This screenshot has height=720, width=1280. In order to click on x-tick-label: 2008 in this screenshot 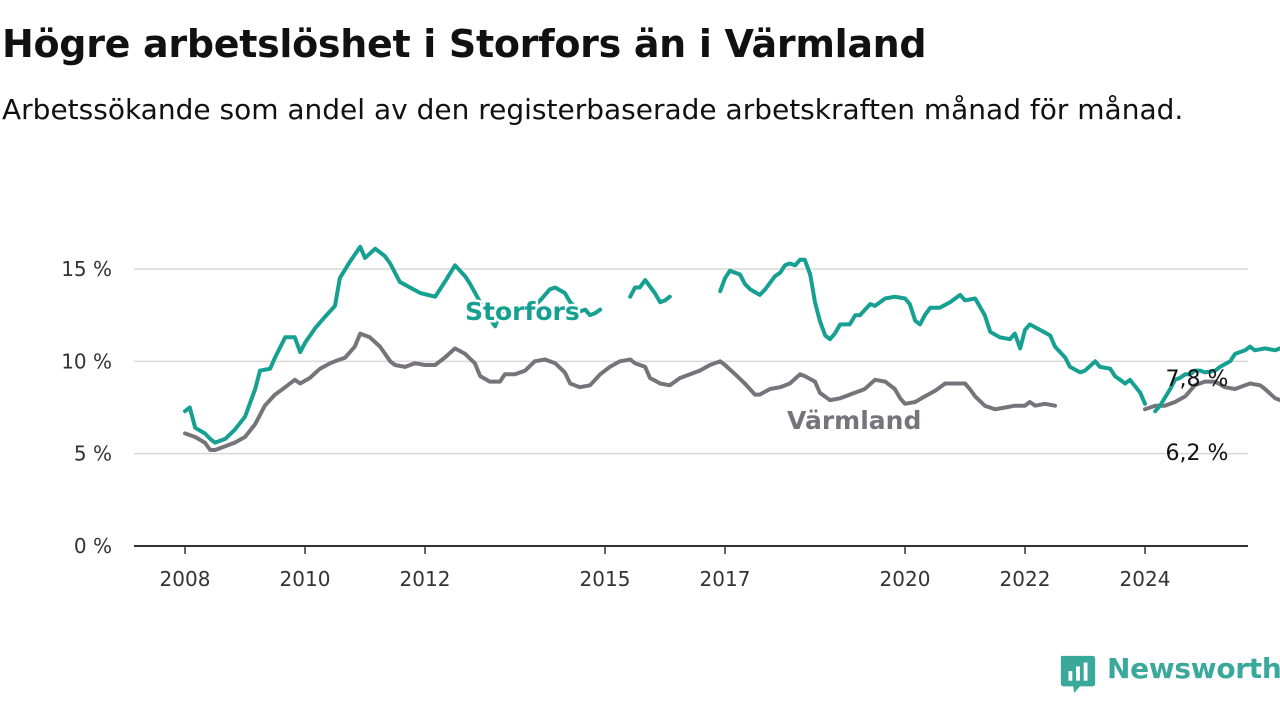, I will do `click(185, 579)`.